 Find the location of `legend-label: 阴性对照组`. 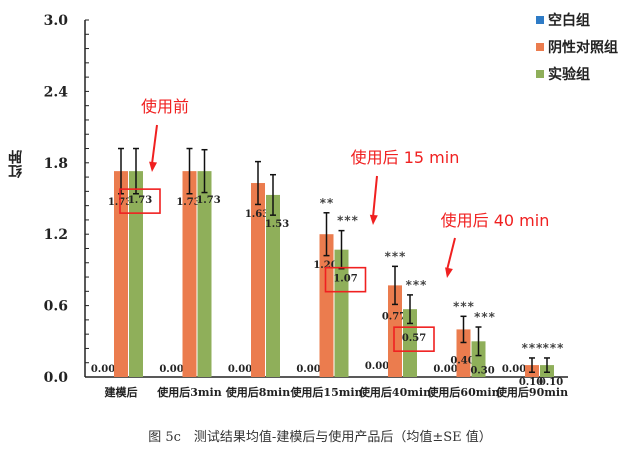

legend-label: 阴性对照组 is located at coordinates (583, 47).